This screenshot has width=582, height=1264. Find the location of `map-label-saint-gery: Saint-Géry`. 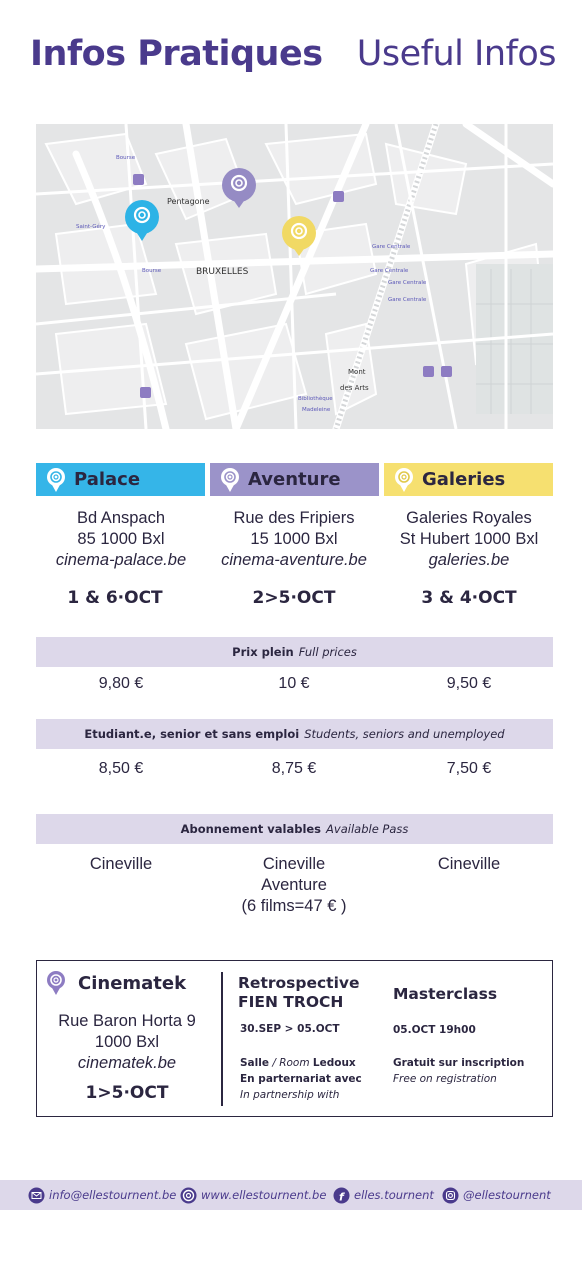

map-label-saint-gery: Saint-Géry is located at coordinates (91, 226).